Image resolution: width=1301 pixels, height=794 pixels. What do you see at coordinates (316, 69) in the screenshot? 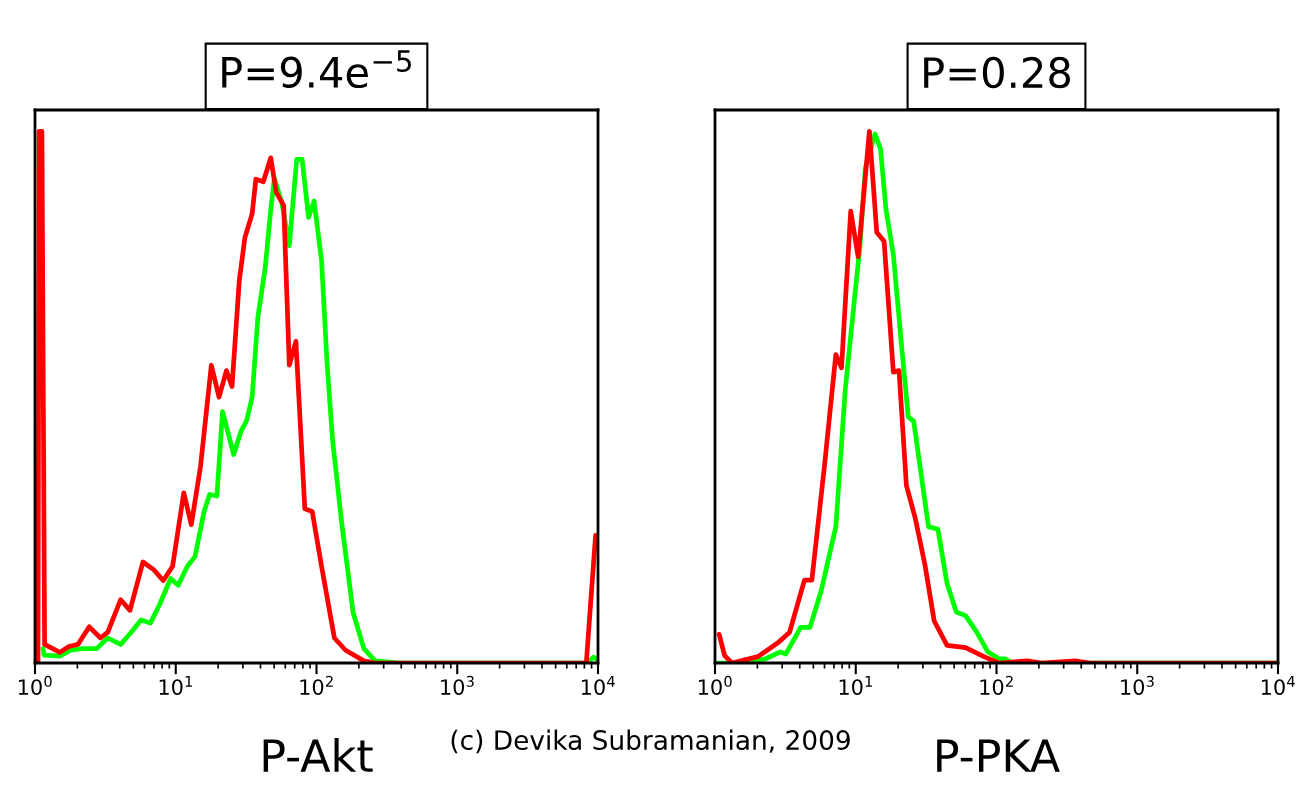
I see `chart-title: P=9.4e$^{−5}$` at bounding box center [316, 69].